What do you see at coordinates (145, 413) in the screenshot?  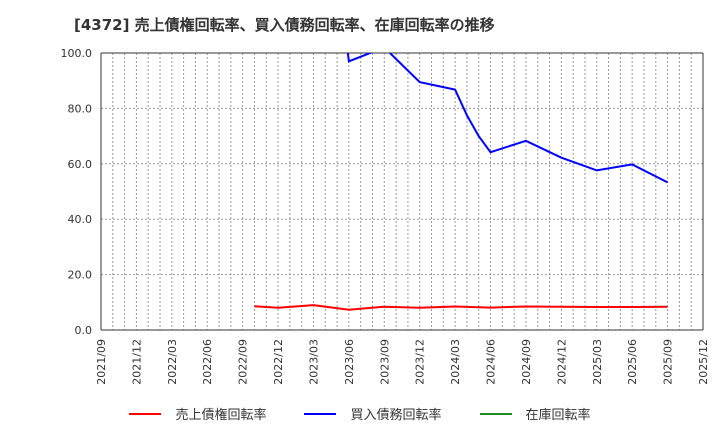 I see `legend-swatch-red` at bounding box center [145, 413].